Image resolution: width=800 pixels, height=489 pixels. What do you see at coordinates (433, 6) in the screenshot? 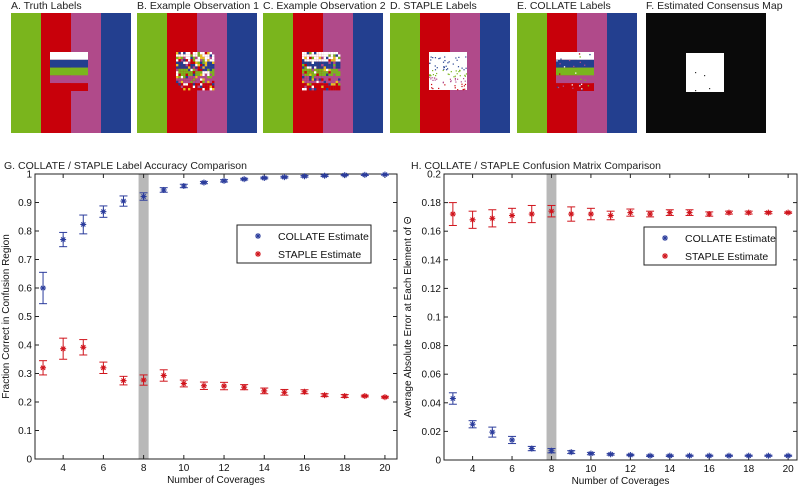
I see `panel-title: D. STAPLE Labels` at bounding box center [433, 6].